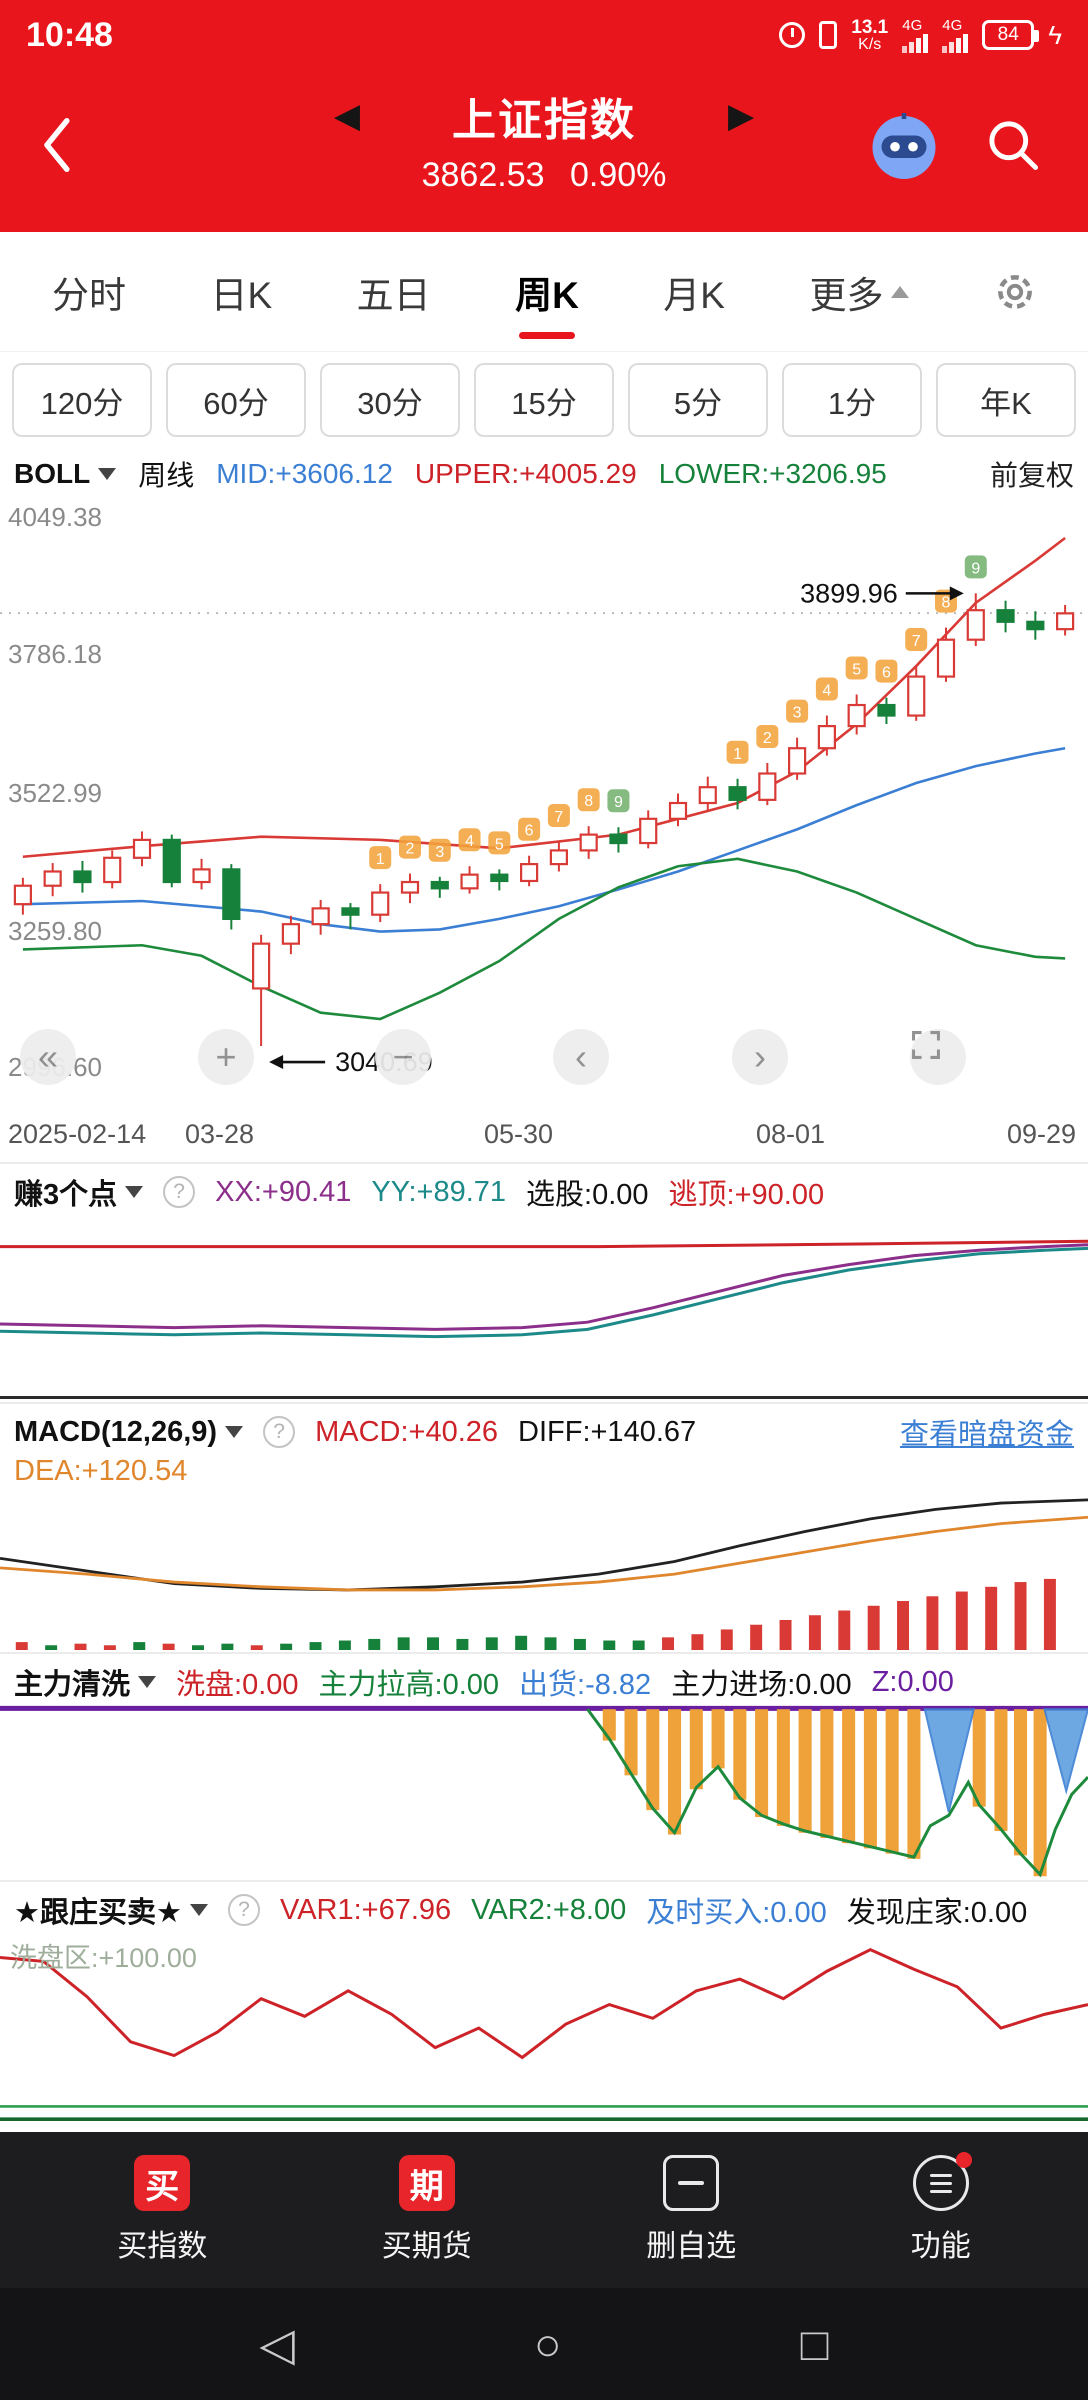  What do you see at coordinates (393, 295) in the screenshot?
I see `tab-label: 五日` at bounding box center [393, 295].